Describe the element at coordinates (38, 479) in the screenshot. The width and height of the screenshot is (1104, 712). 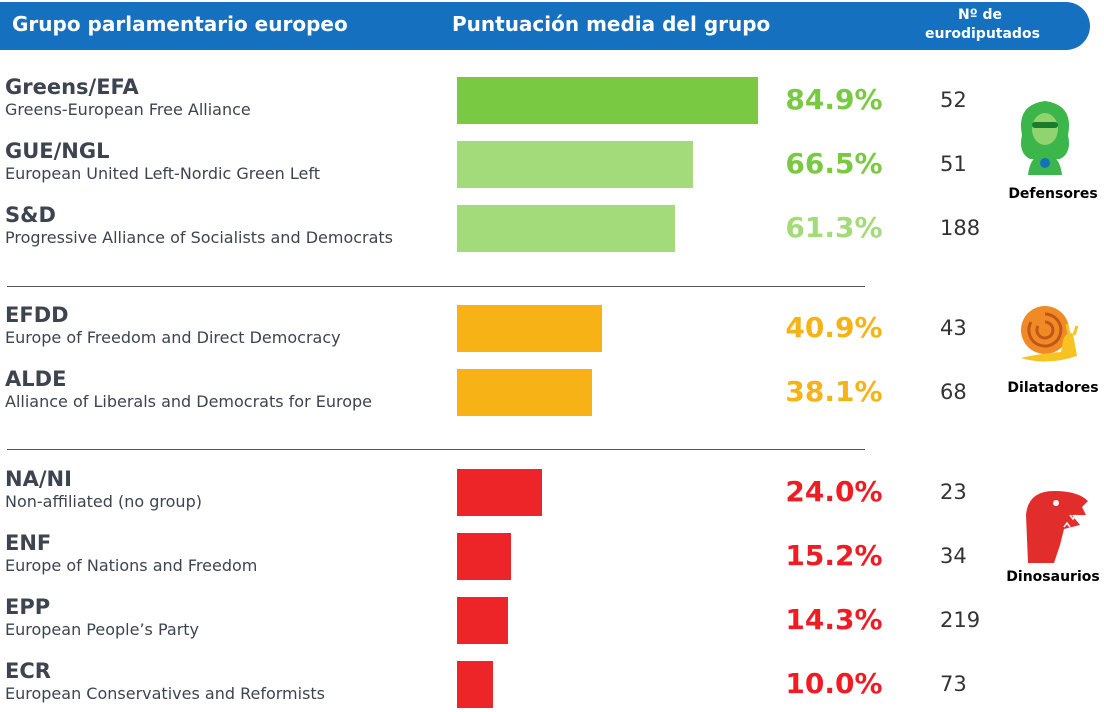
I see `party-acronym: NA/NI` at that location.